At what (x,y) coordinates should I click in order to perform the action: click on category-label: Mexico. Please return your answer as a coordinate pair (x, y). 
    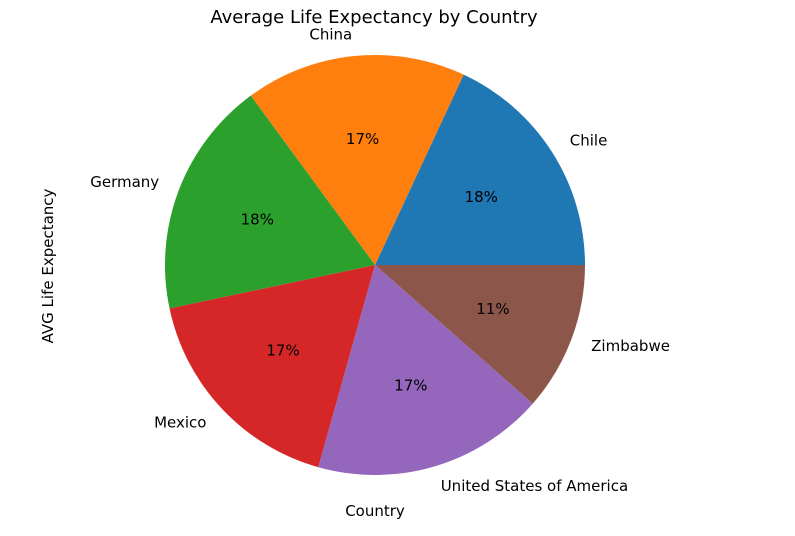
    Looking at the image, I should click on (180, 422).